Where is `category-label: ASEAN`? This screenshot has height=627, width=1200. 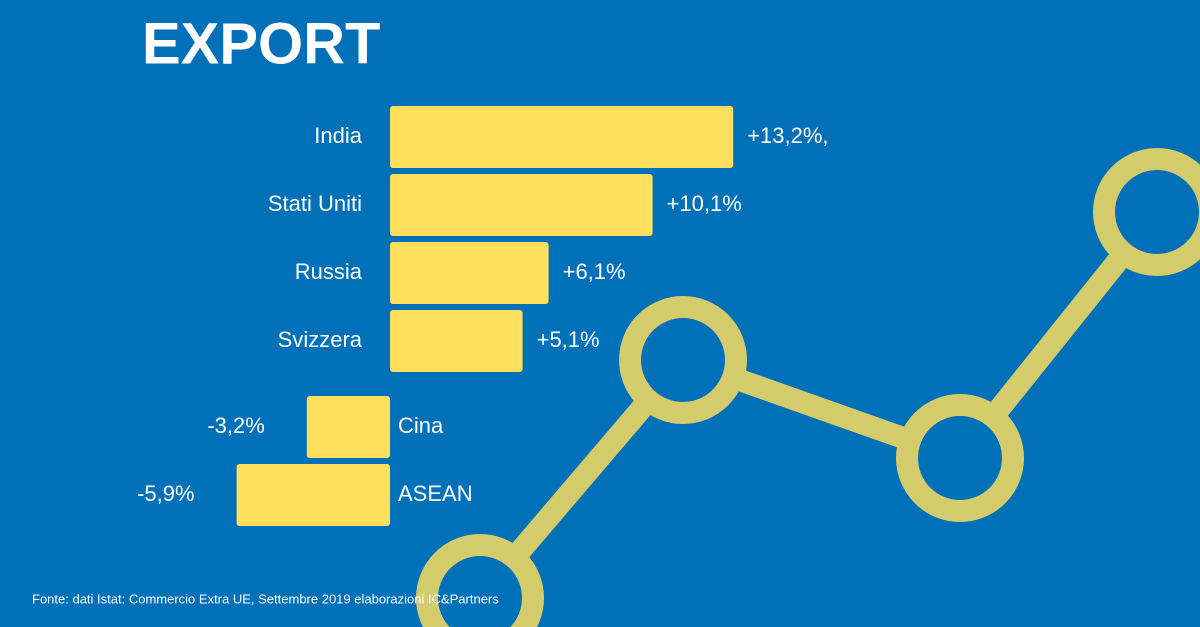 category-label: ASEAN is located at coordinates (435, 493).